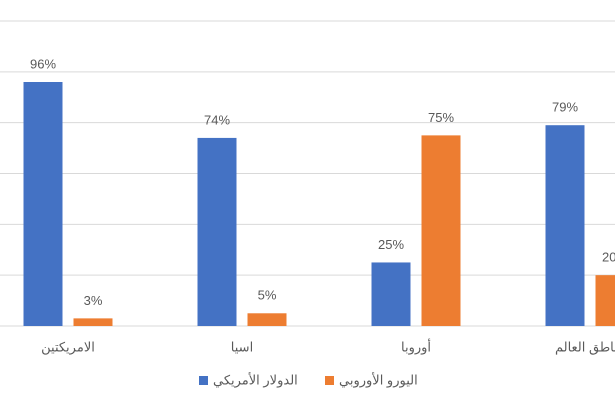 The height and width of the screenshot is (410, 615). What do you see at coordinates (378, 379) in the screenshot?
I see `legend-label: اليورو الأوروبي` at bounding box center [378, 379].